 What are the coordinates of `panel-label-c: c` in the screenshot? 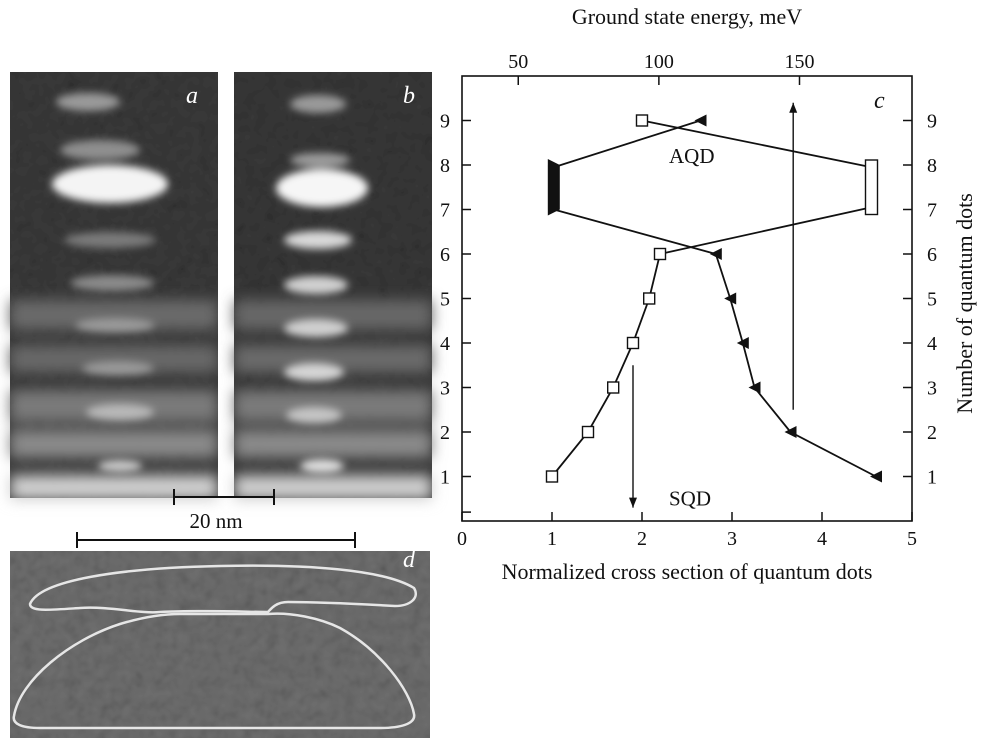 It's located at (879, 101).